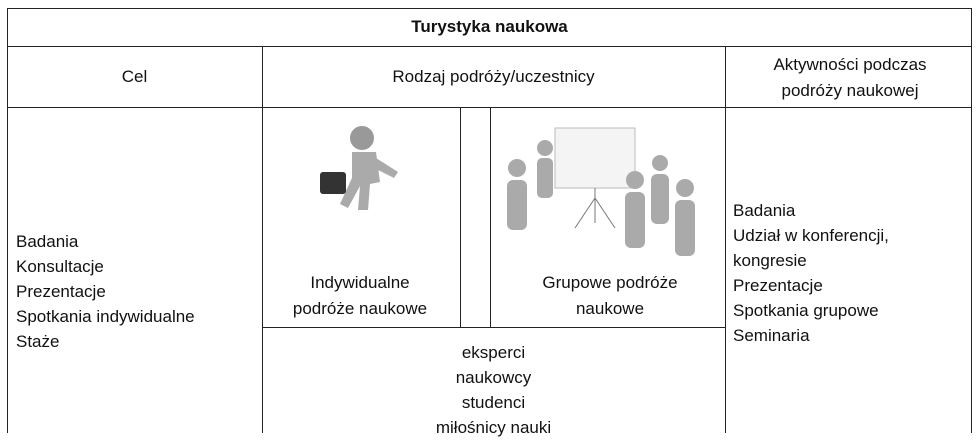  What do you see at coordinates (489, 26) in the screenshot?
I see `title: Turystyka naukowa` at bounding box center [489, 26].